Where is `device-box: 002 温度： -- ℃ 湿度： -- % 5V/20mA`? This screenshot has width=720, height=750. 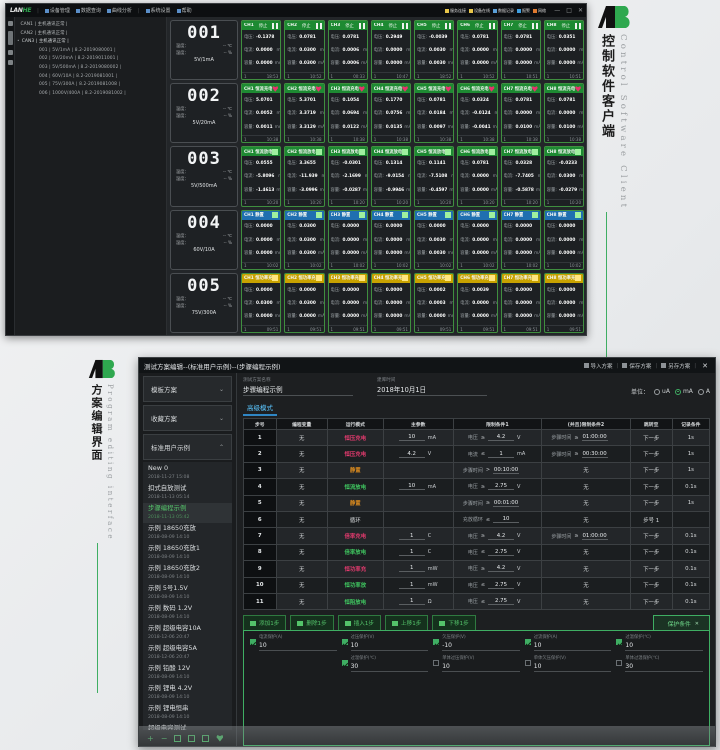
device-box: 002 温度： -- ℃ 湿度： -- % 5V/20mA is located at coordinates (204, 113).